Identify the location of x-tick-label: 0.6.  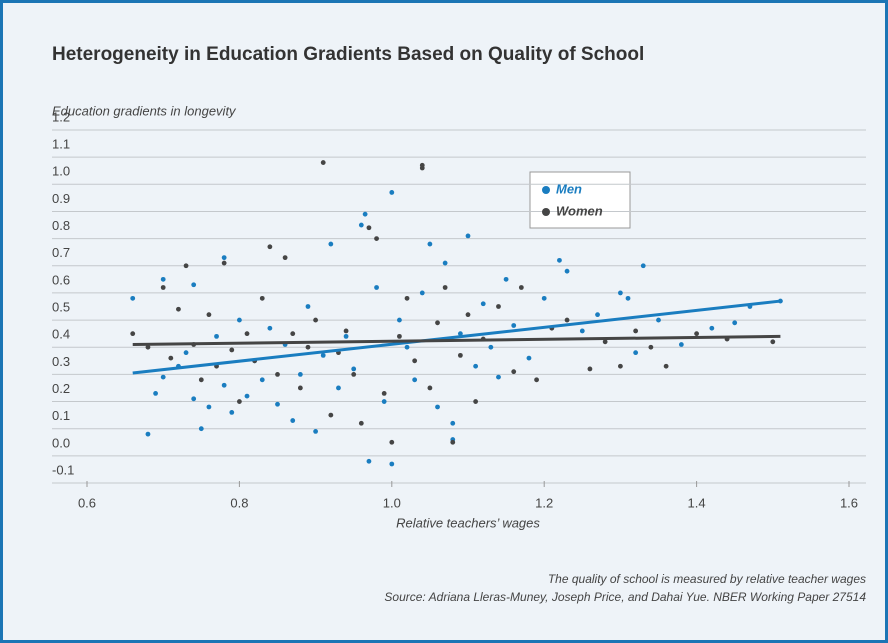
(87, 502).